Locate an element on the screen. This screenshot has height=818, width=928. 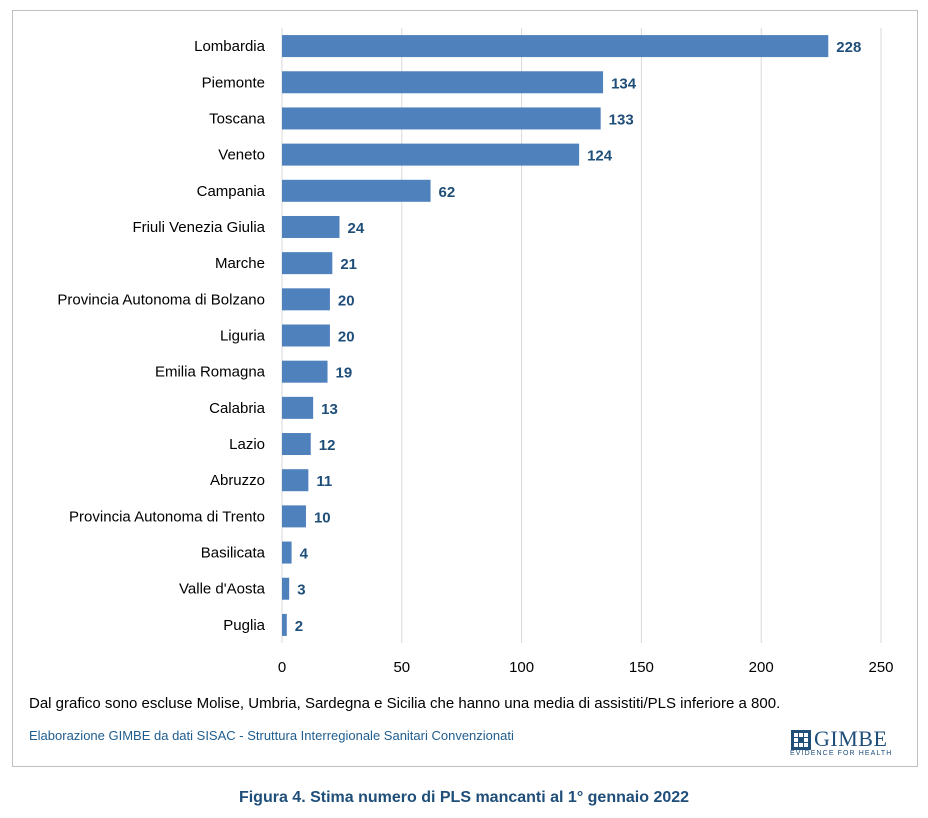
x-axis-ticks: 0 50 100 150 200 250 is located at coordinates (586, 667).